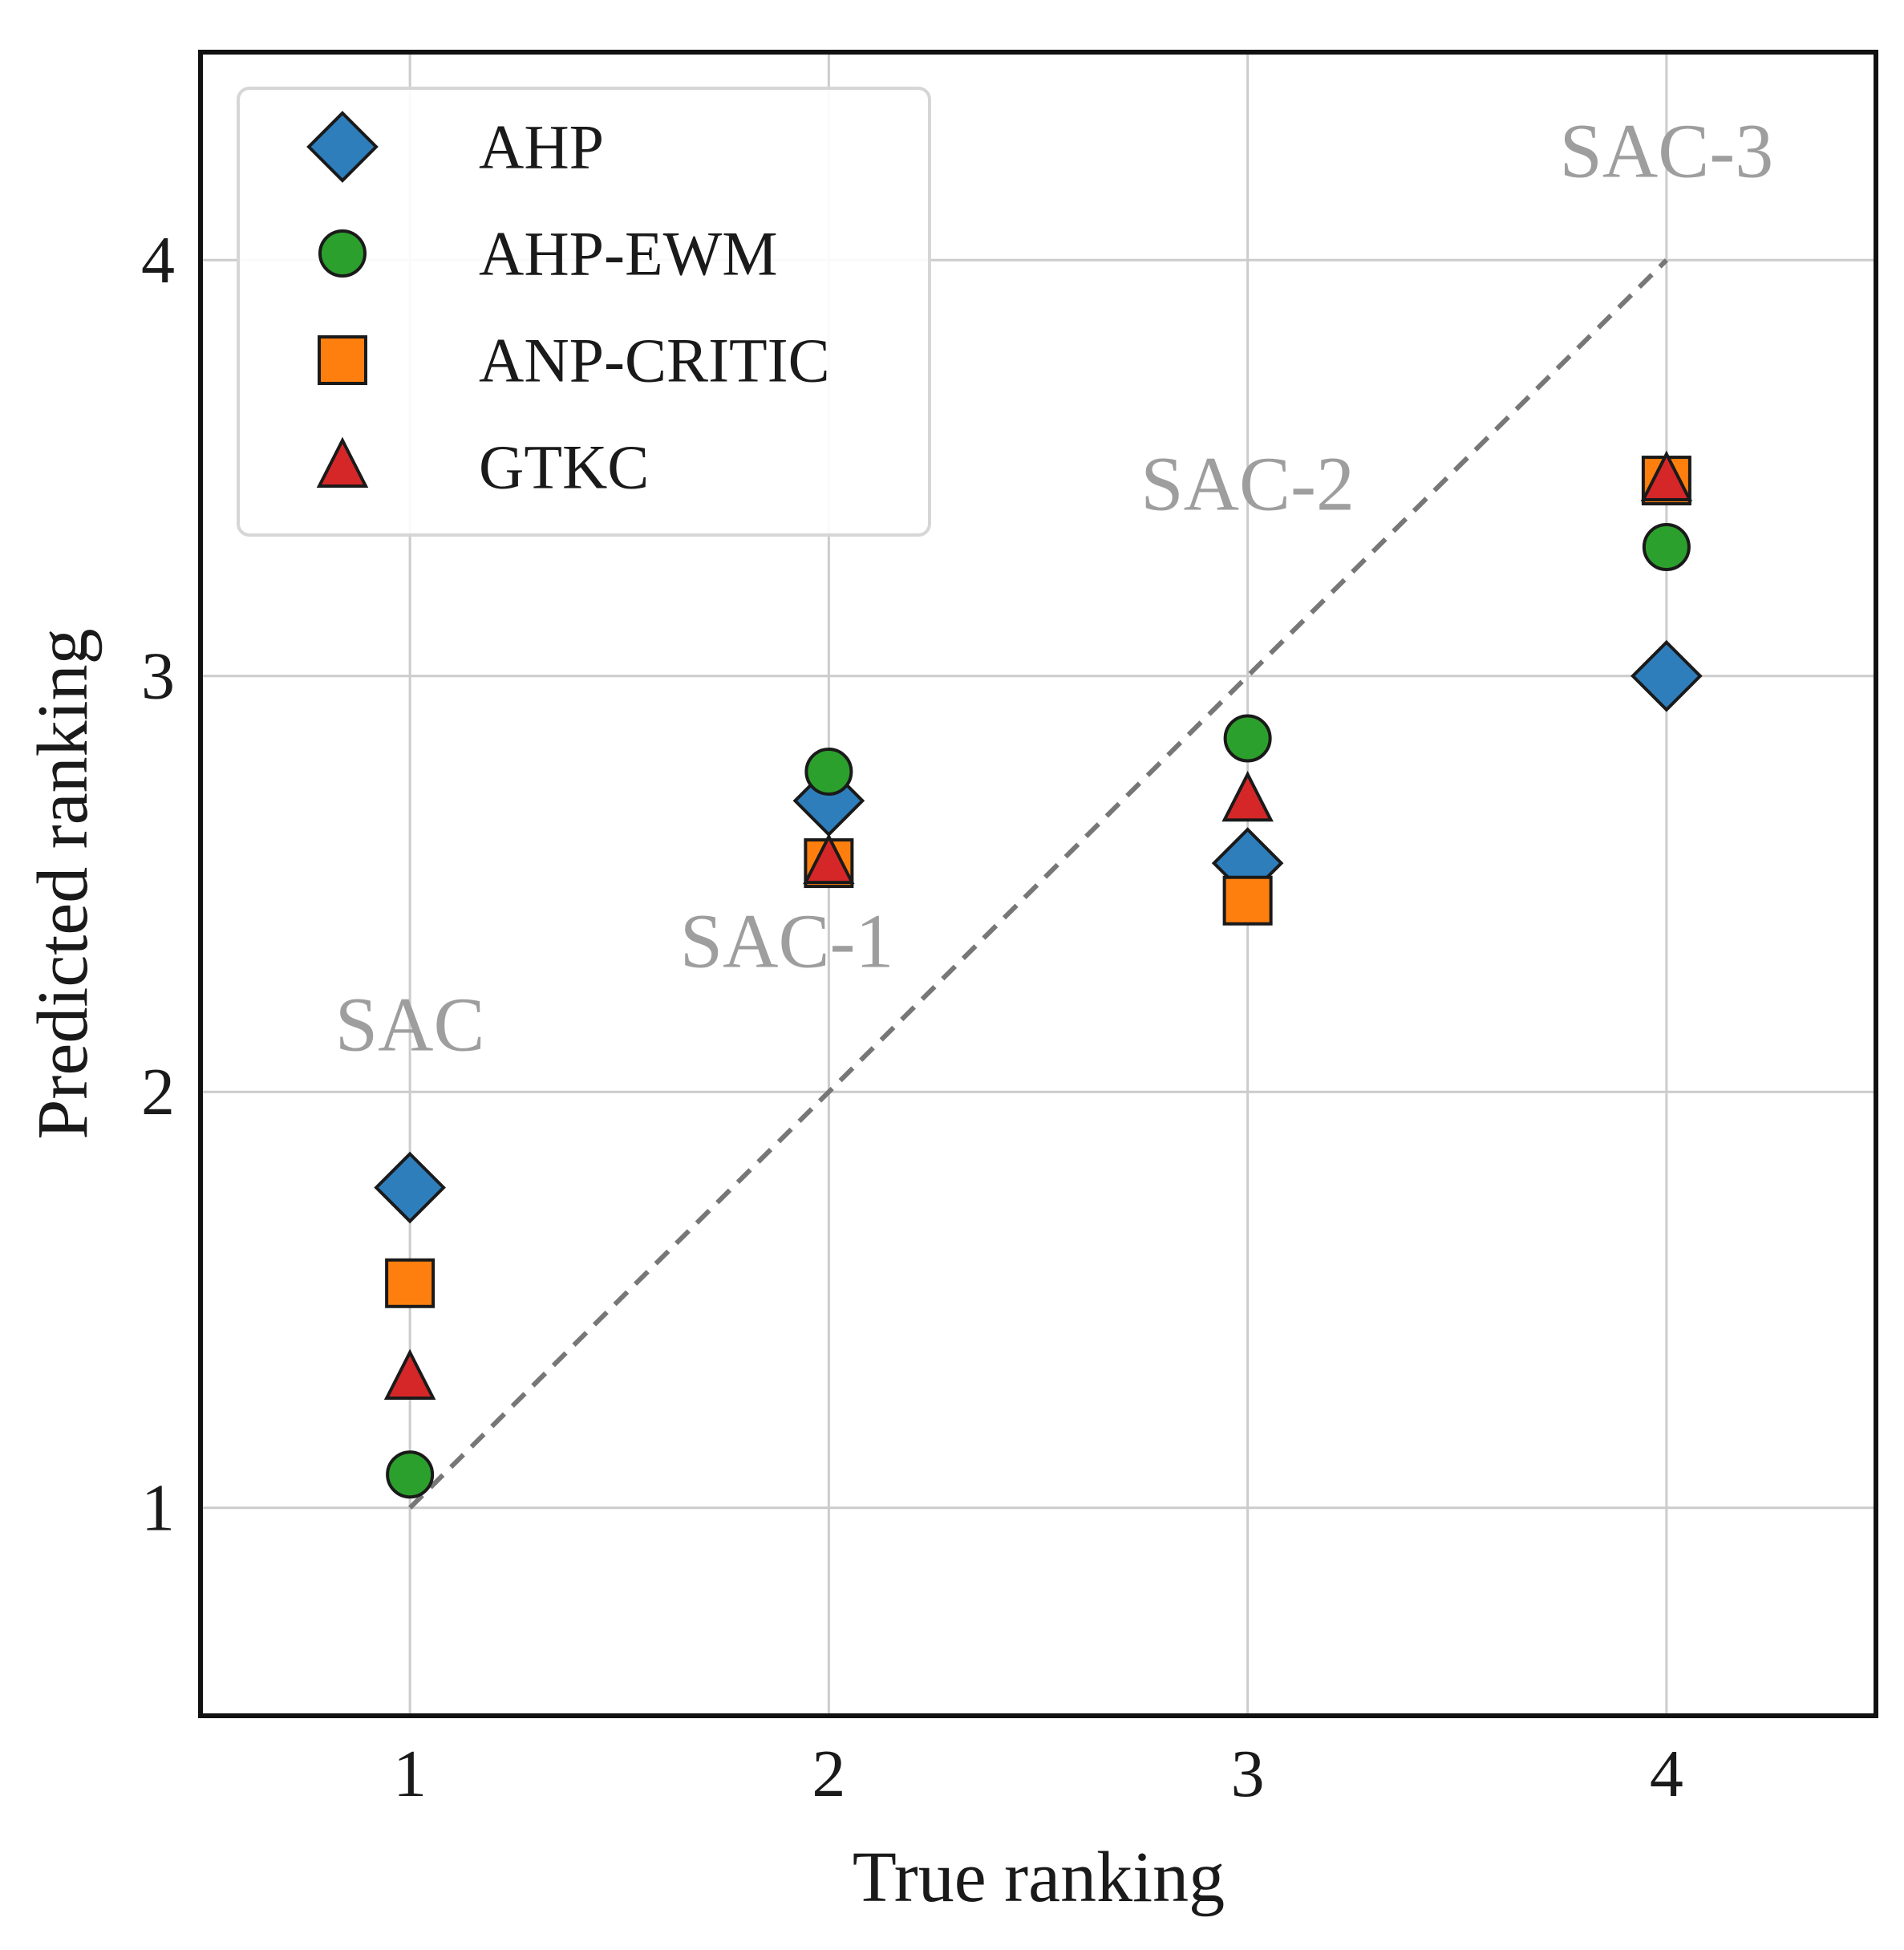 The width and height of the screenshot is (1904, 1950). I want to click on legend-box, so click(584, 312).